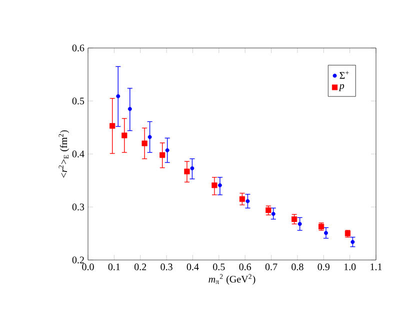 The height and width of the screenshot is (321, 415). What do you see at coordinates (78, 154) in the screenshot?
I see `y-tick-label: 0.4` at bounding box center [78, 154].